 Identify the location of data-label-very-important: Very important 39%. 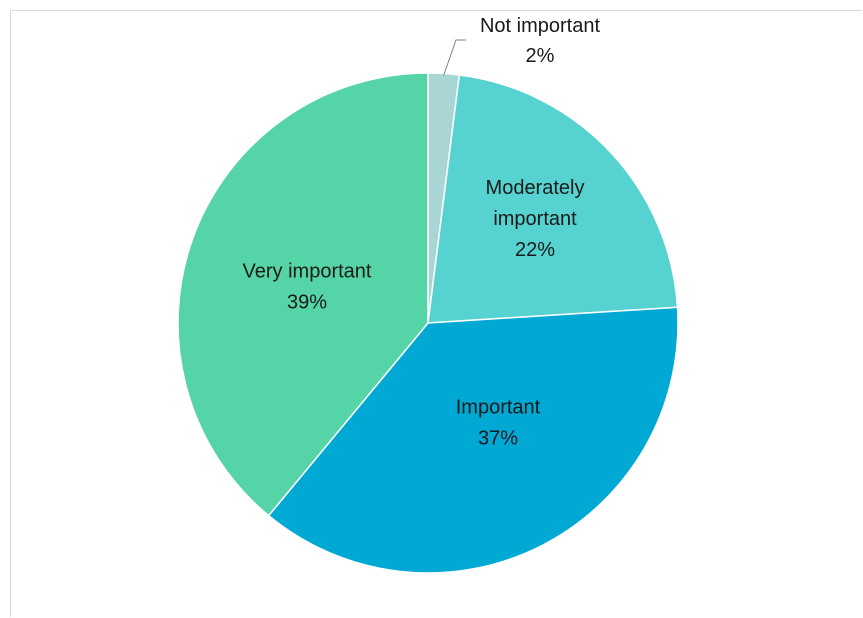
(307, 287).